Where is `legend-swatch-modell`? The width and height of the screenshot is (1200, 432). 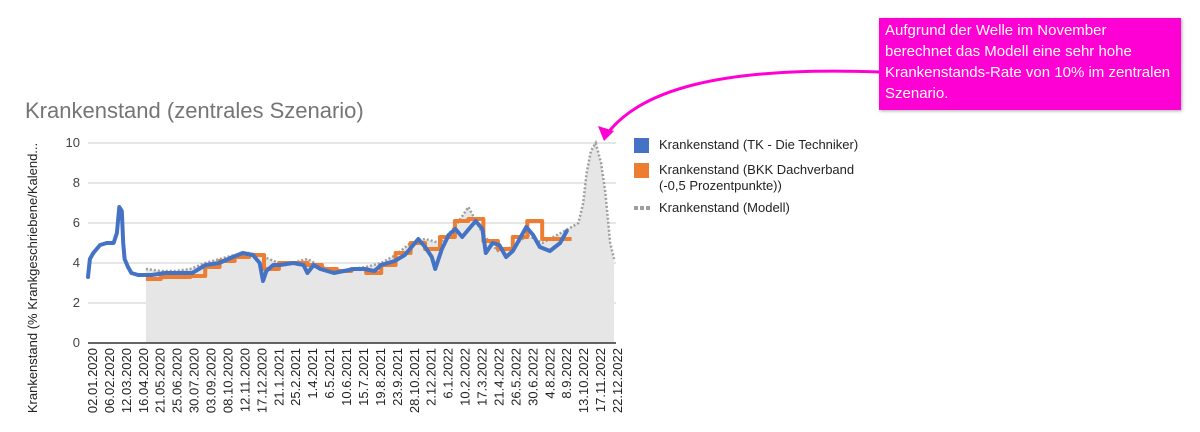 legend-swatch-modell is located at coordinates (642, 208).